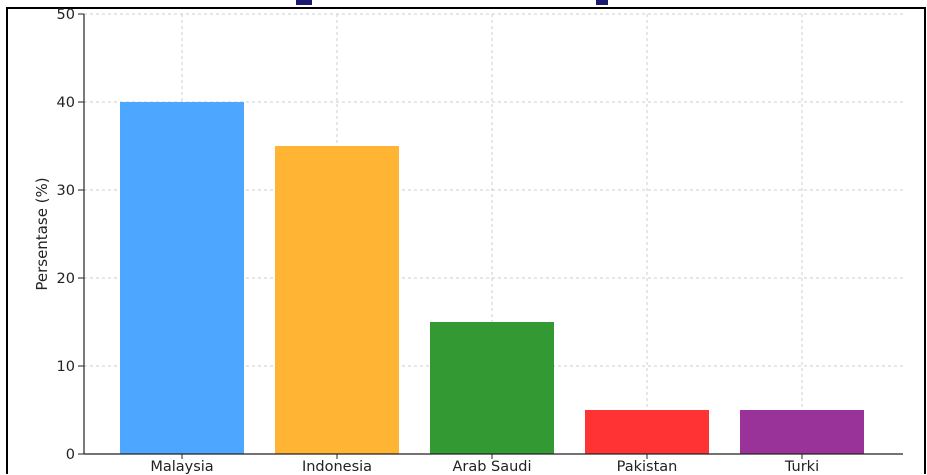 The width and height of the screenshot is (927, 475). I want to click on y-tick-label: 10, so click(66, 367).